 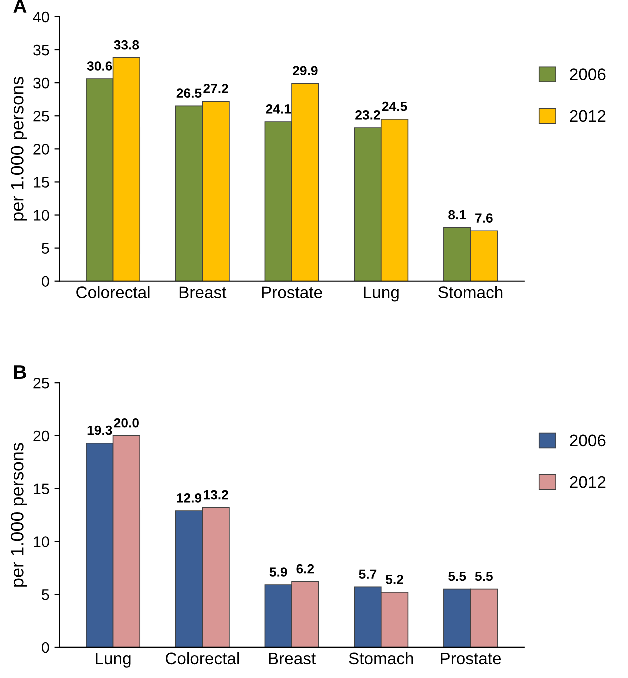 What do you see at coordinates (305, 569) in the screenshot?
I see `data-label: 6.2` at bounding box center [305, 569].